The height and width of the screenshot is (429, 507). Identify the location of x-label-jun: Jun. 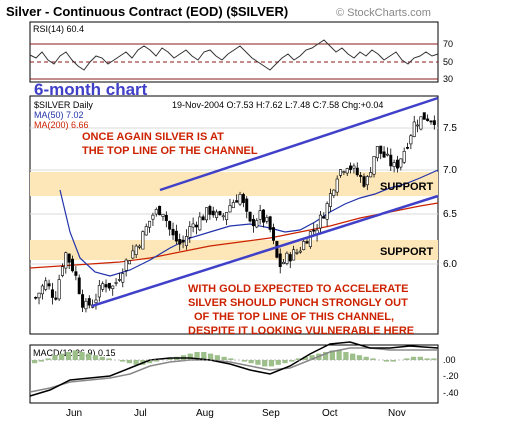
(74, 413).